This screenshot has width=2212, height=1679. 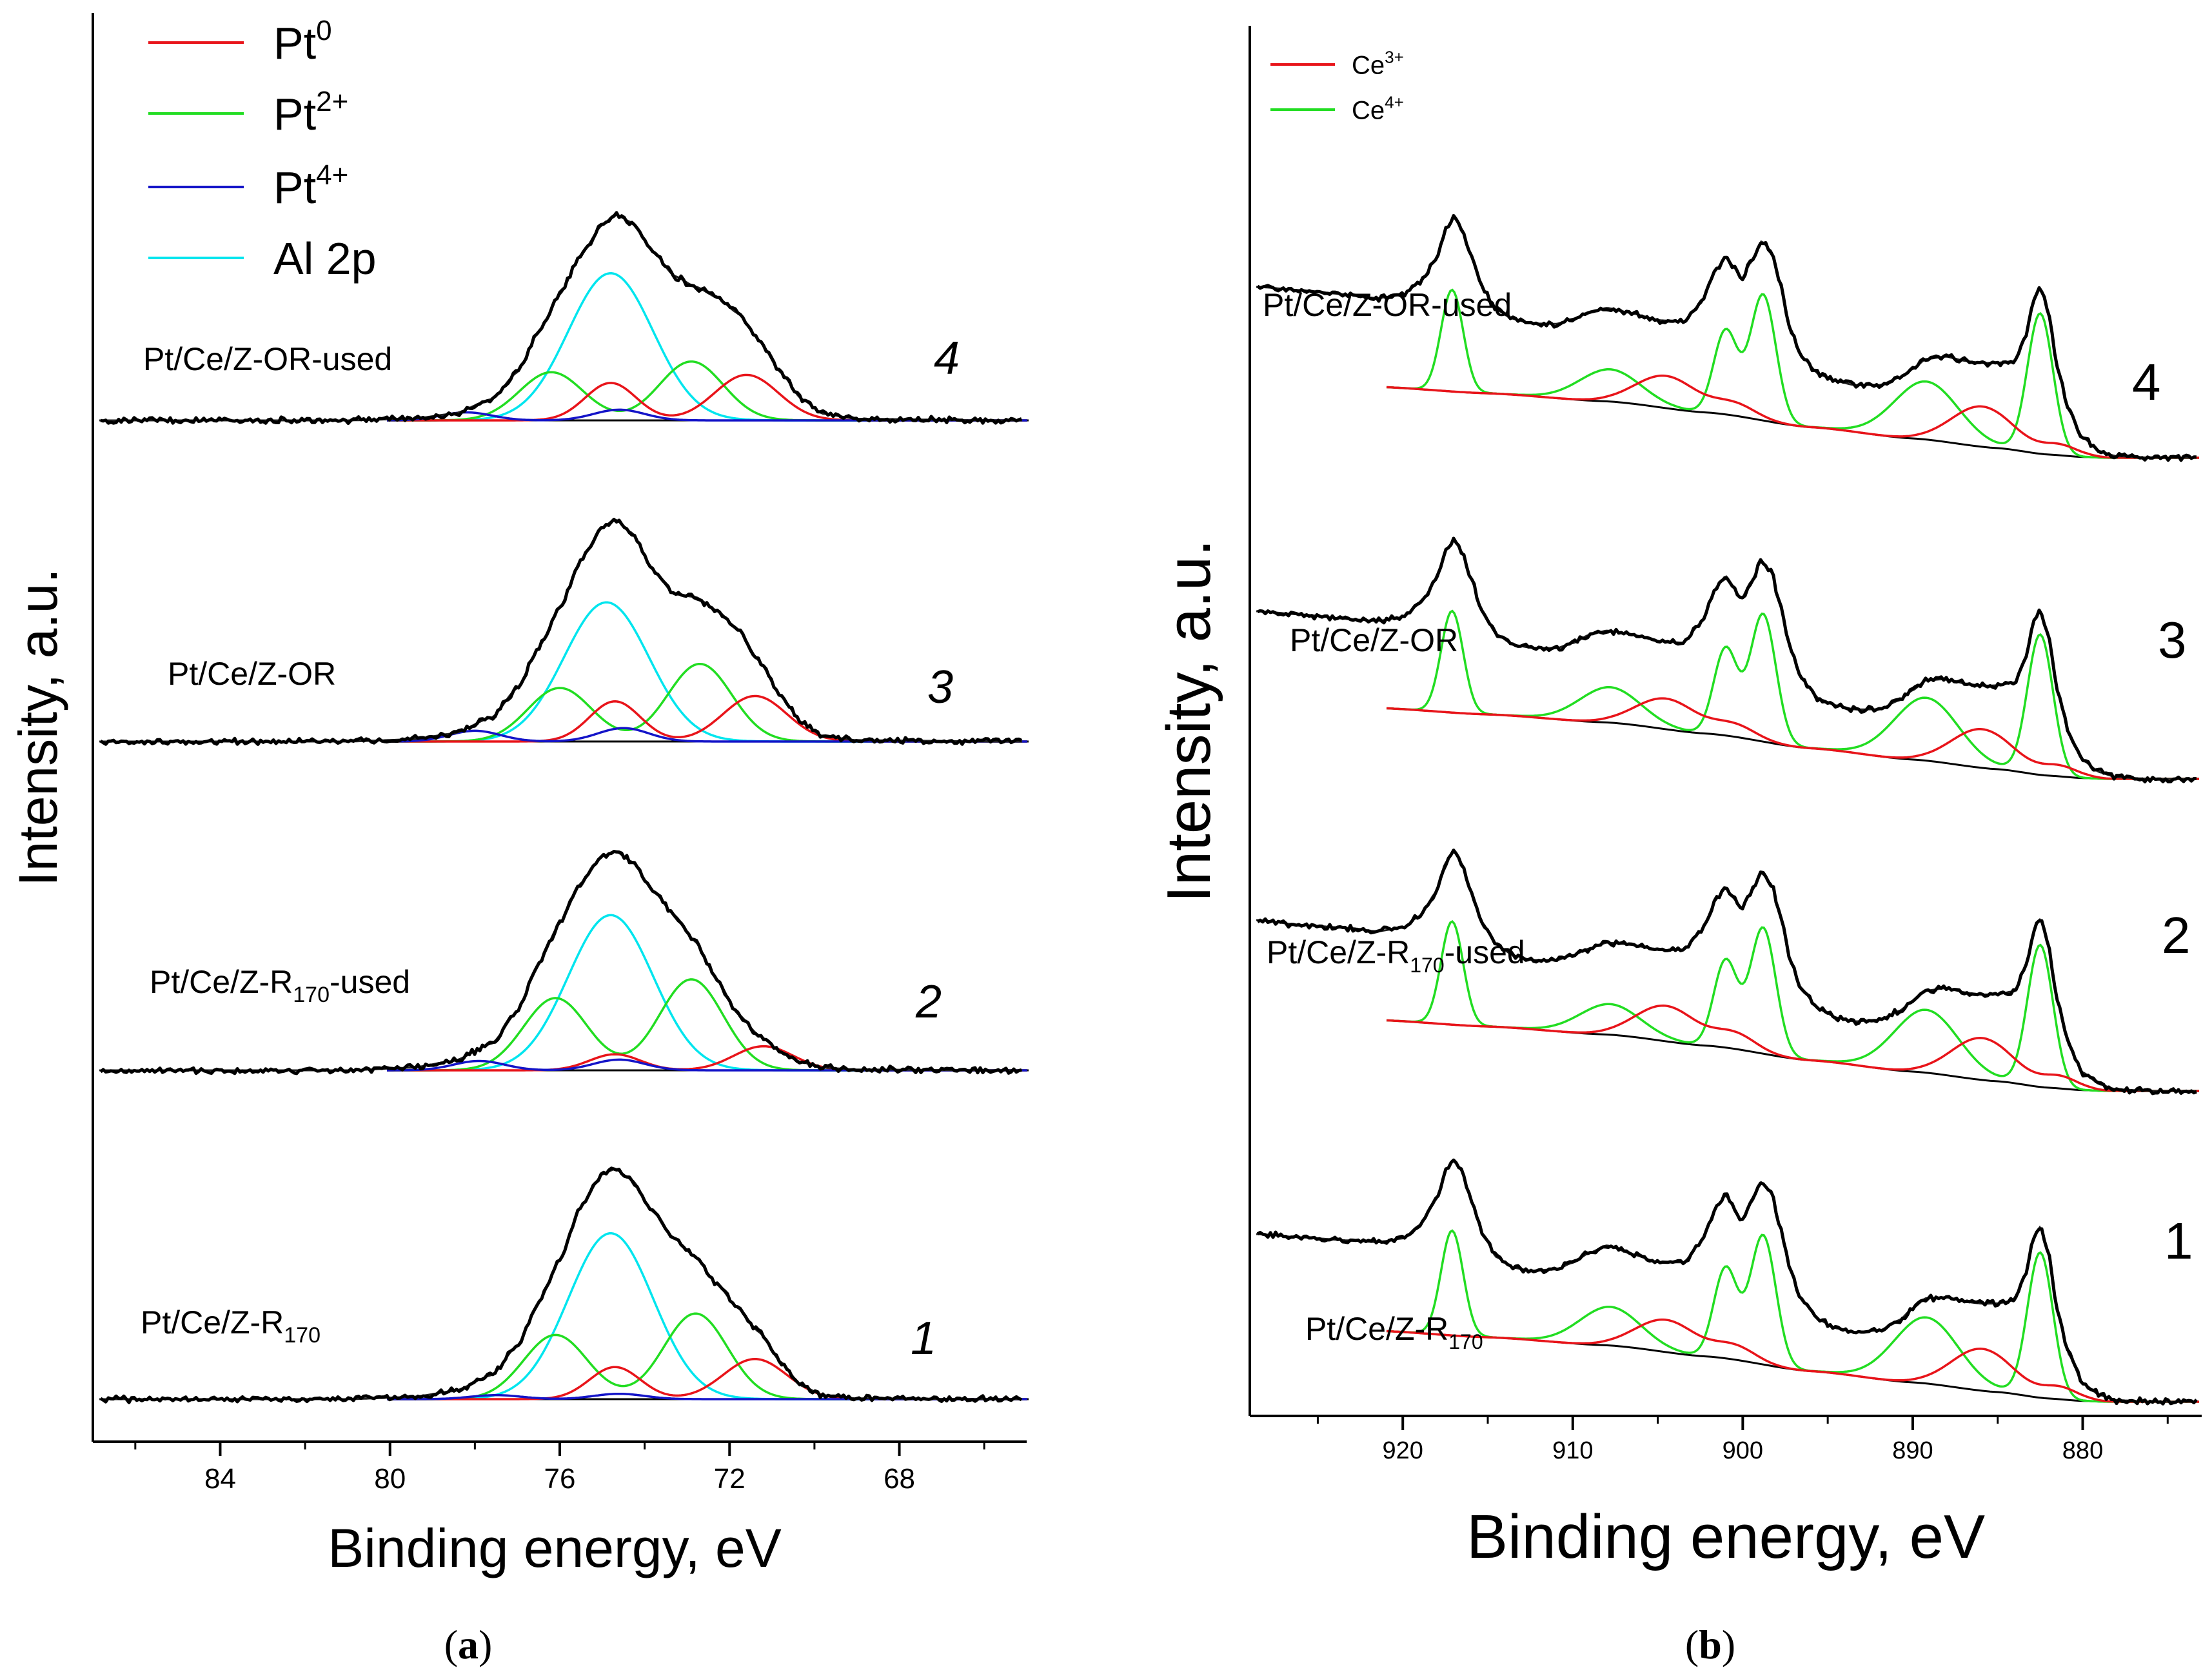 I want to click on legend-label-base: Al 2p, so click(x=325, y=258).